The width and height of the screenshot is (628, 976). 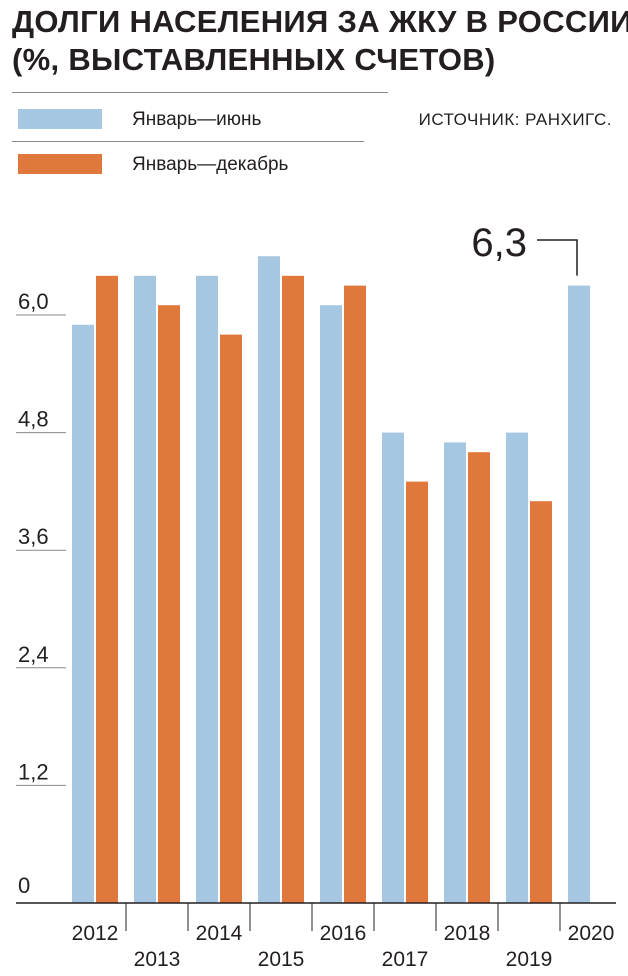 What do you see at coordinates (24, 885) in the screenshot?
I see `y-tick-label: 0` at bounding box center [24, 885].